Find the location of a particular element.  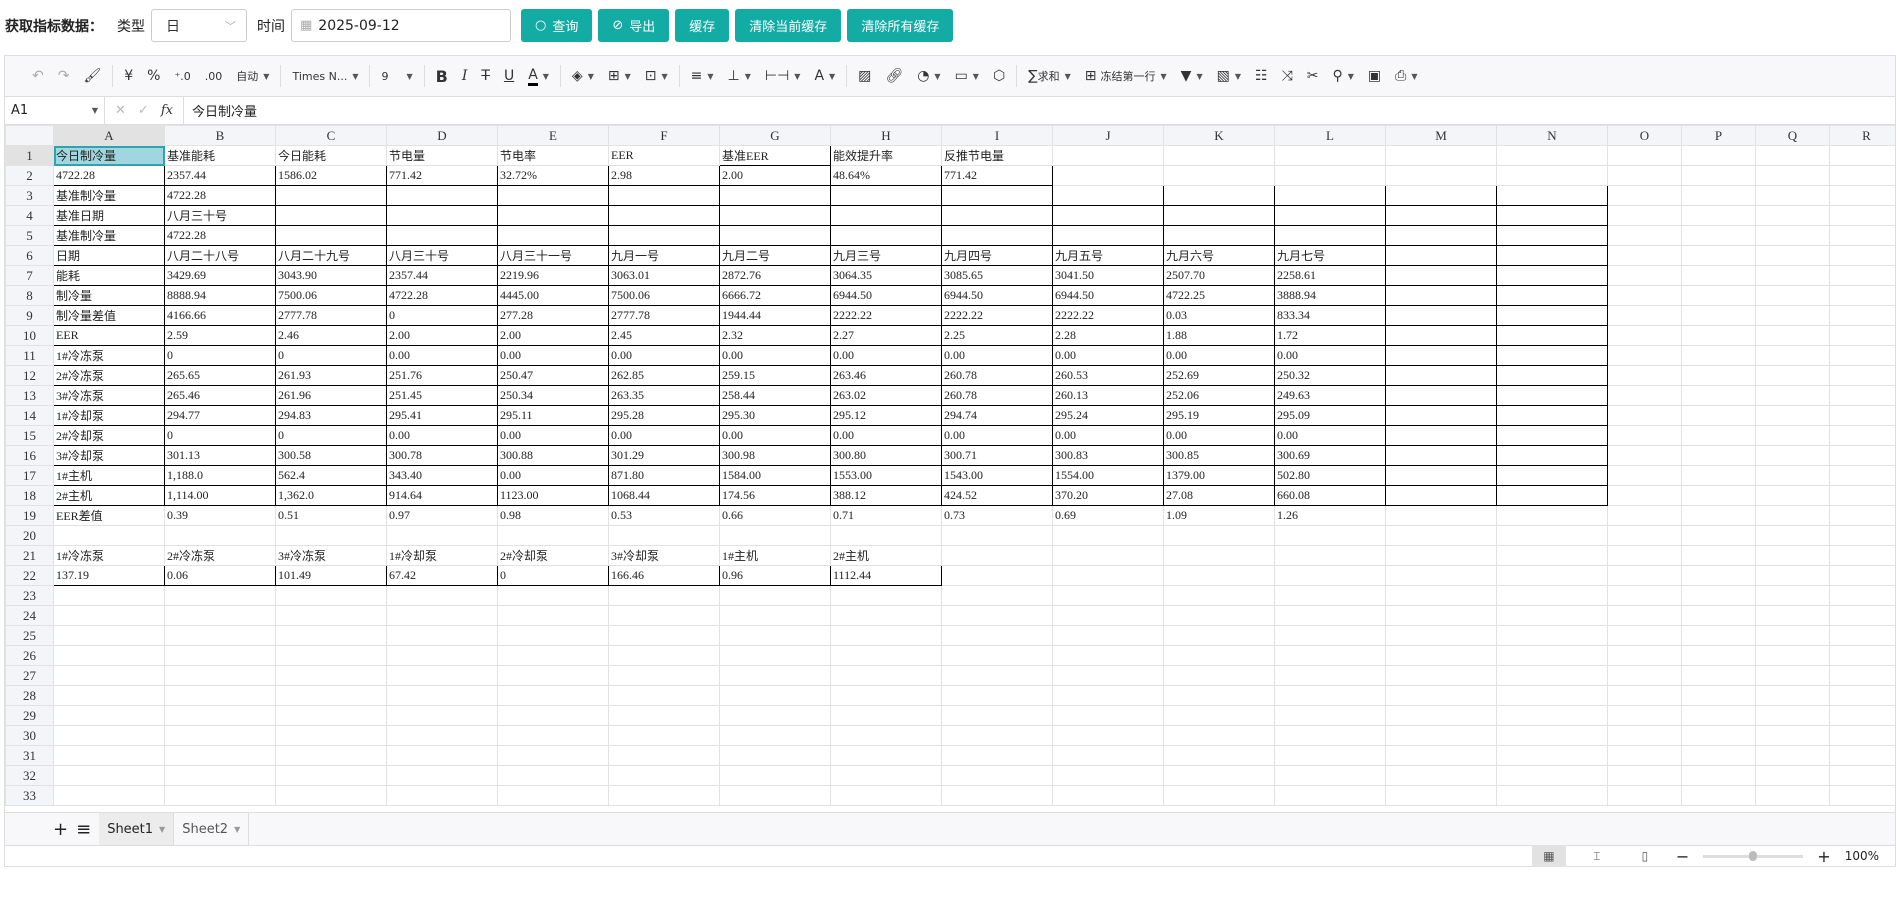

cell-Q14 is located at coordinates (1792, 415).